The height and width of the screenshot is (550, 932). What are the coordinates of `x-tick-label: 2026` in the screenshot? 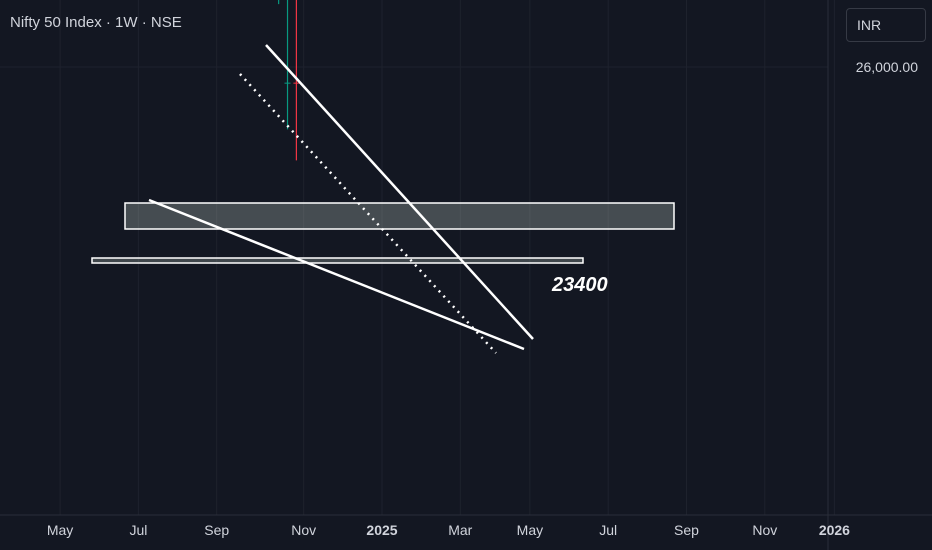 It's located at (834, 530).